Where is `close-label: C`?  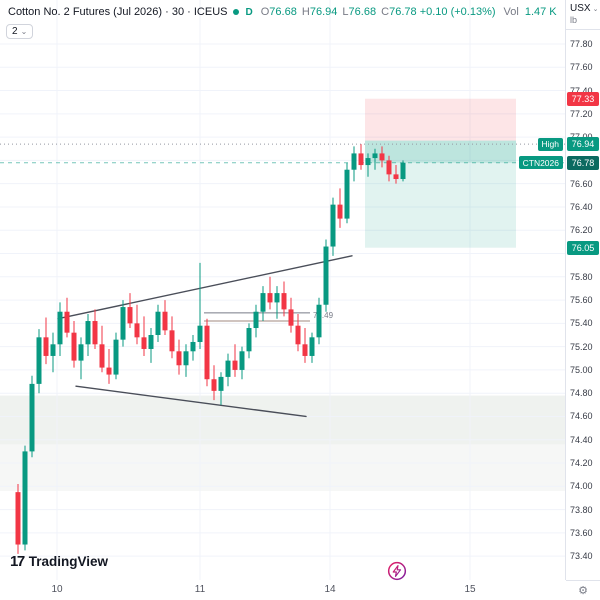
close-label: C is located at coordinates (385, 12).